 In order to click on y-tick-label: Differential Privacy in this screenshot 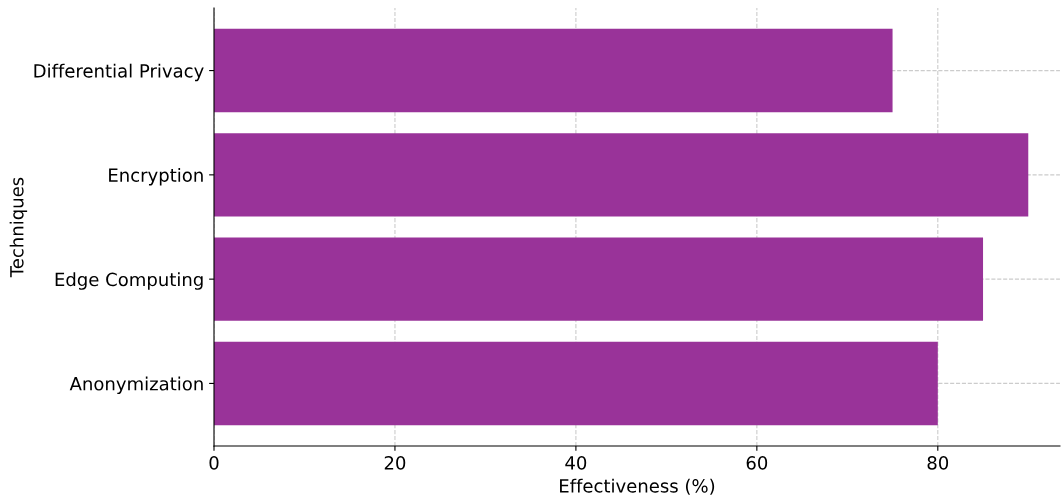, I will do `click(119, 72)`.